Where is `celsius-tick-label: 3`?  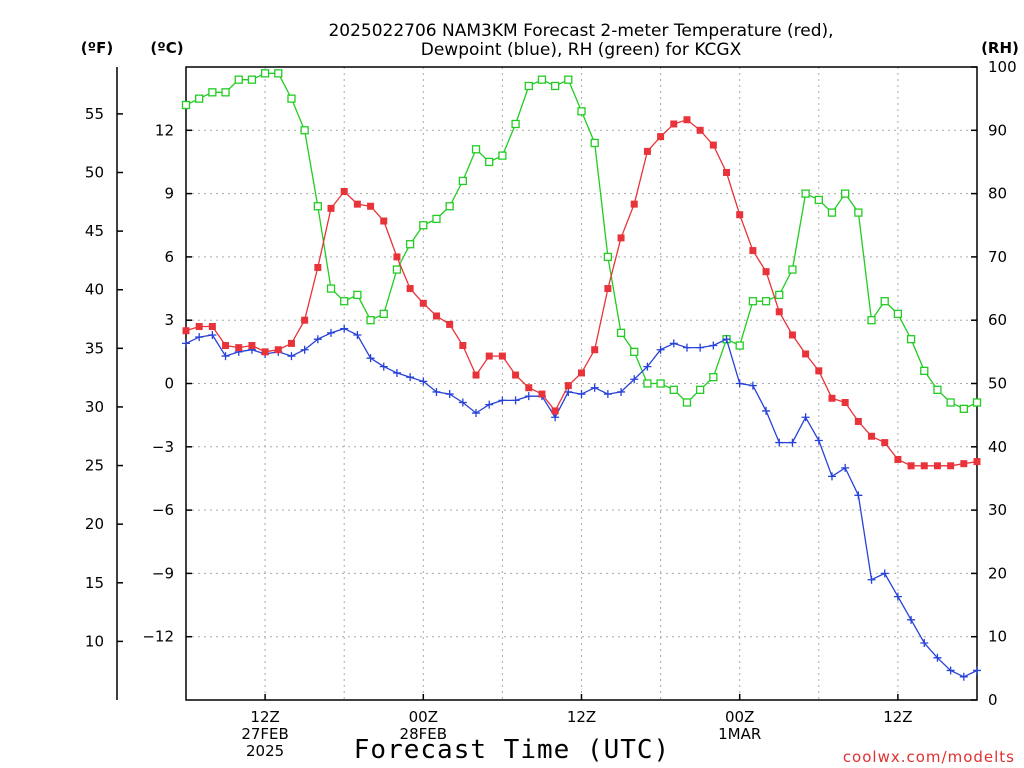 celsius-tick-label: 3 is located at coordinates (169, 320).